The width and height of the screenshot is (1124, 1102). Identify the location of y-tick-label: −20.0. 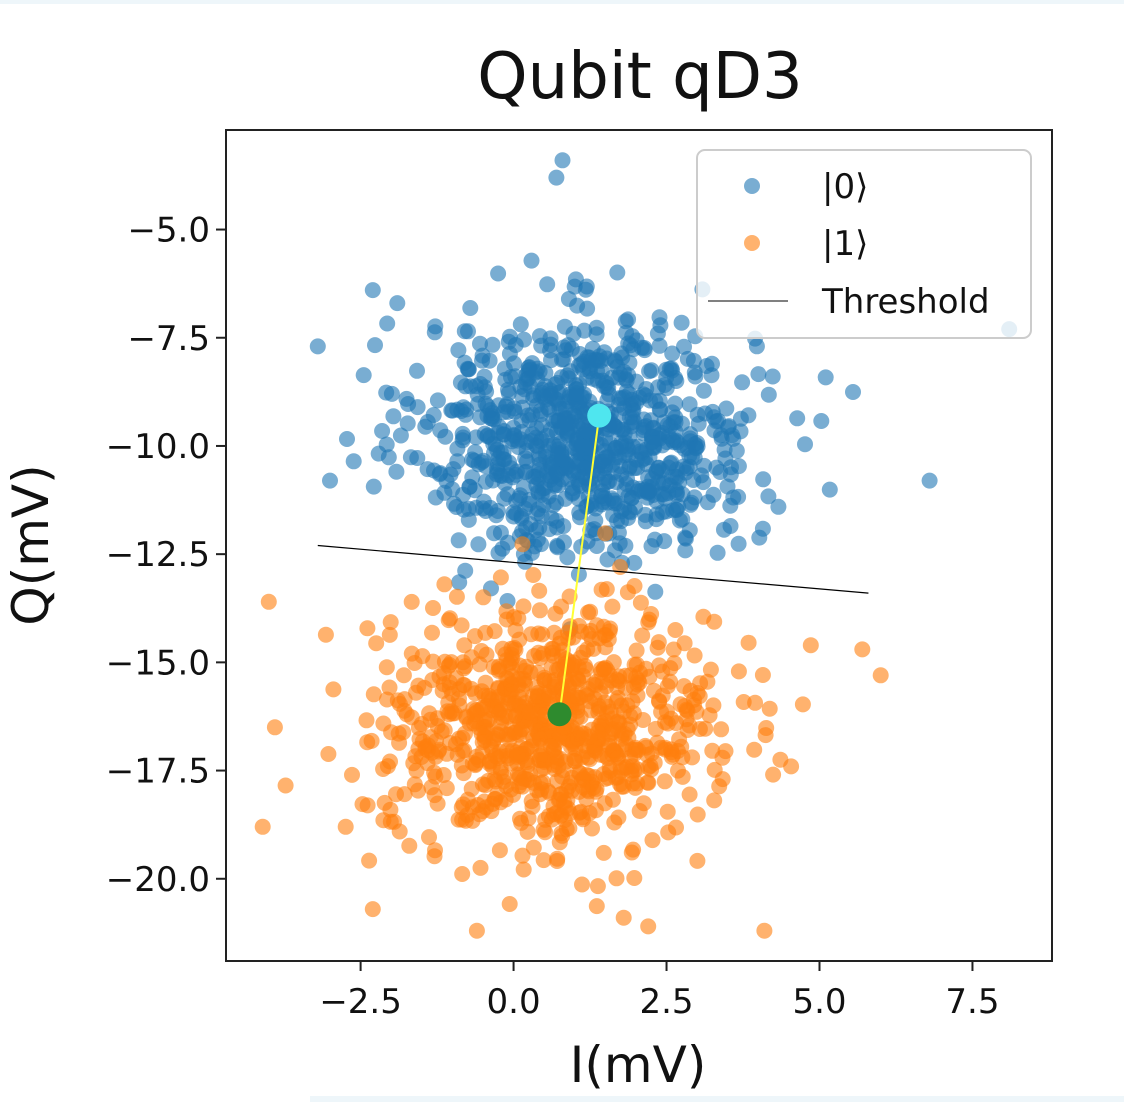
(158, 880).